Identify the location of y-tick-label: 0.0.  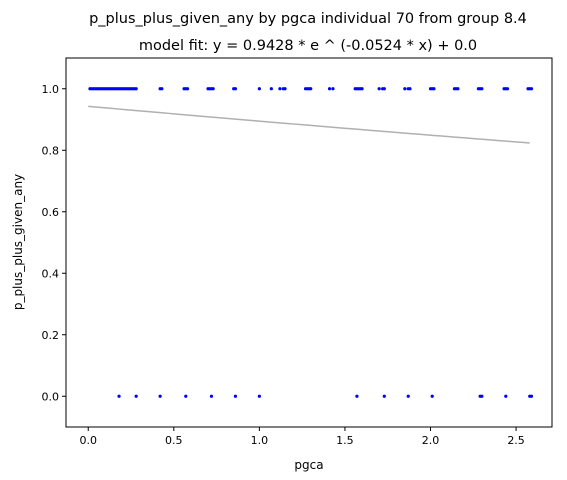
(51, 396).